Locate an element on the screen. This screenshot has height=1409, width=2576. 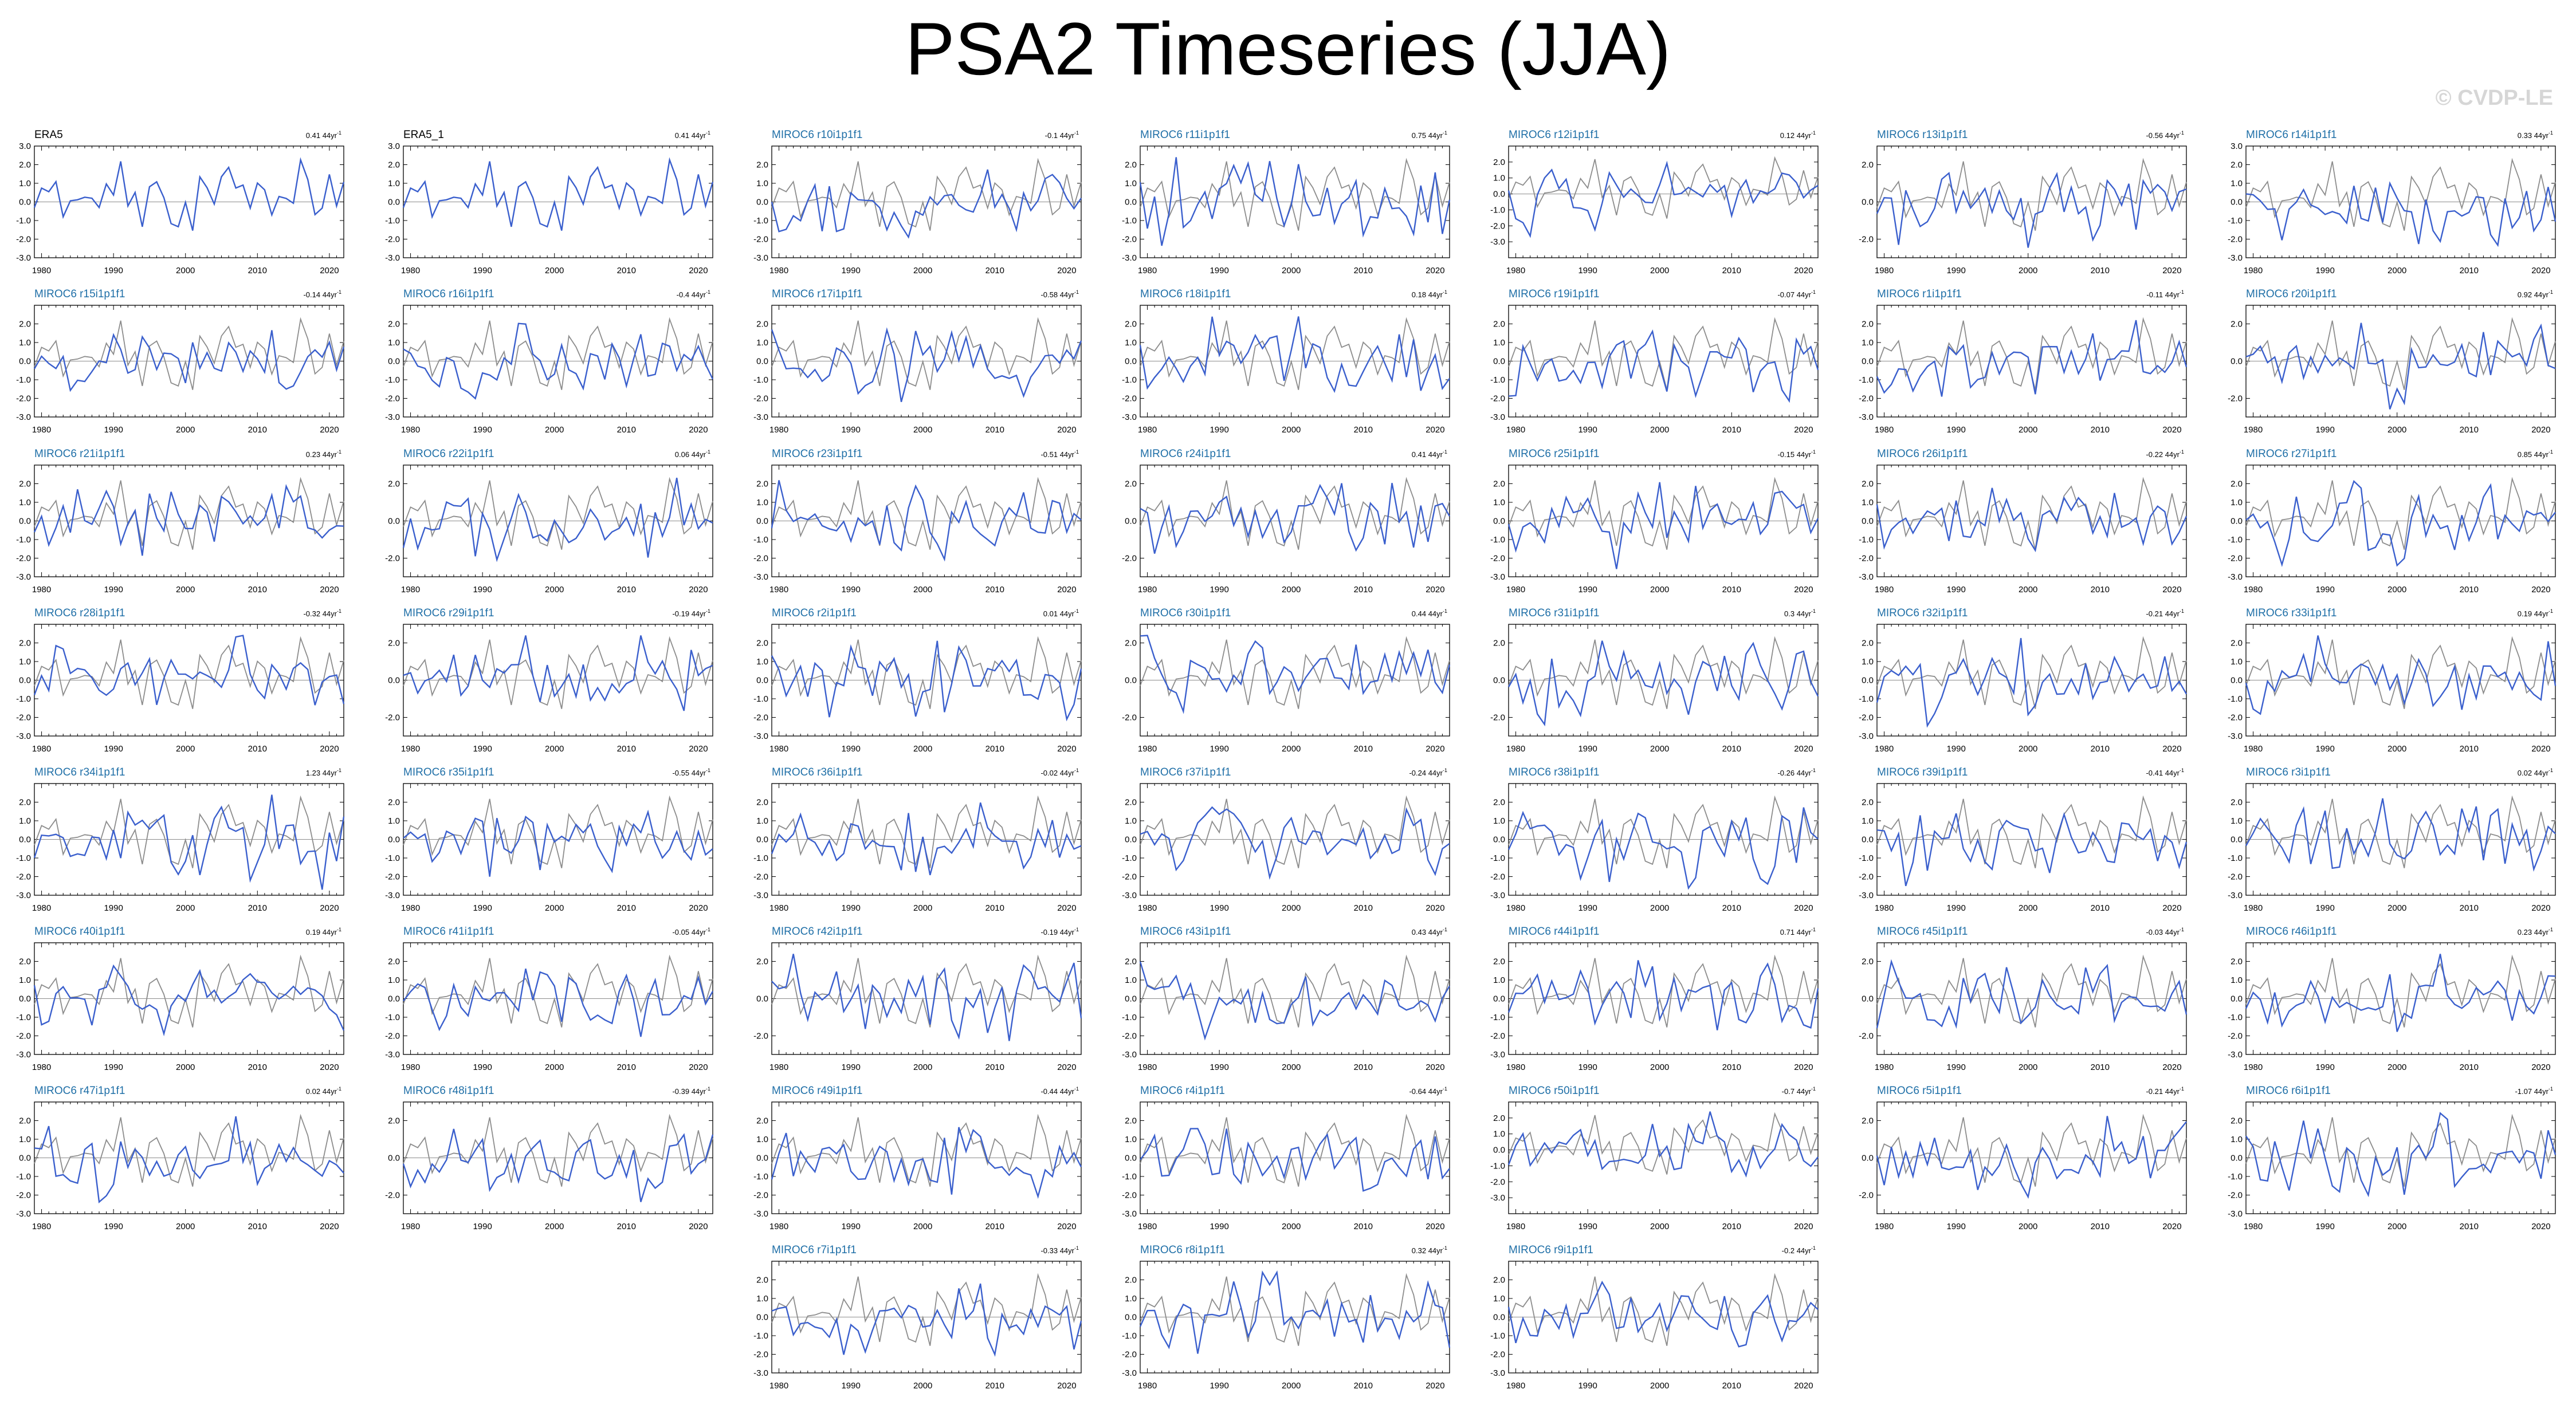
panel-trend: -0.32 44yr-1 is located at coordinates (322, 613).